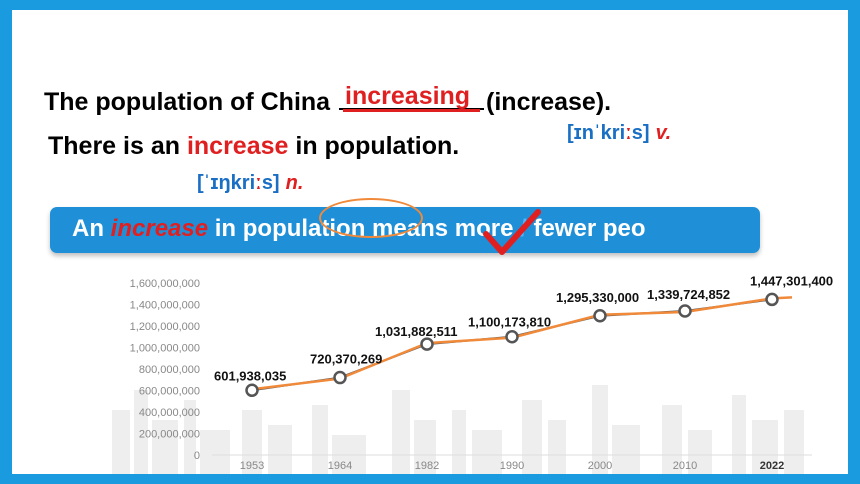 The height and width of the screenshot is (484, 860). Describe the element at coordinates (685, 466) in the screenshot. I see `x-tick-label: 2010` at that location.